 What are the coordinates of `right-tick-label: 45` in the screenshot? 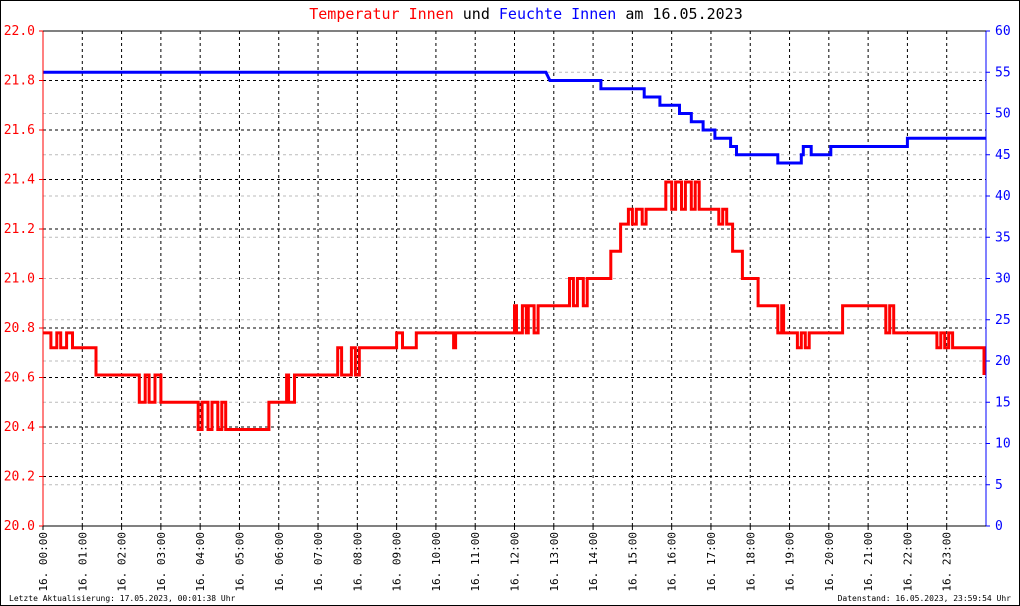 It's located at (1003, 155).